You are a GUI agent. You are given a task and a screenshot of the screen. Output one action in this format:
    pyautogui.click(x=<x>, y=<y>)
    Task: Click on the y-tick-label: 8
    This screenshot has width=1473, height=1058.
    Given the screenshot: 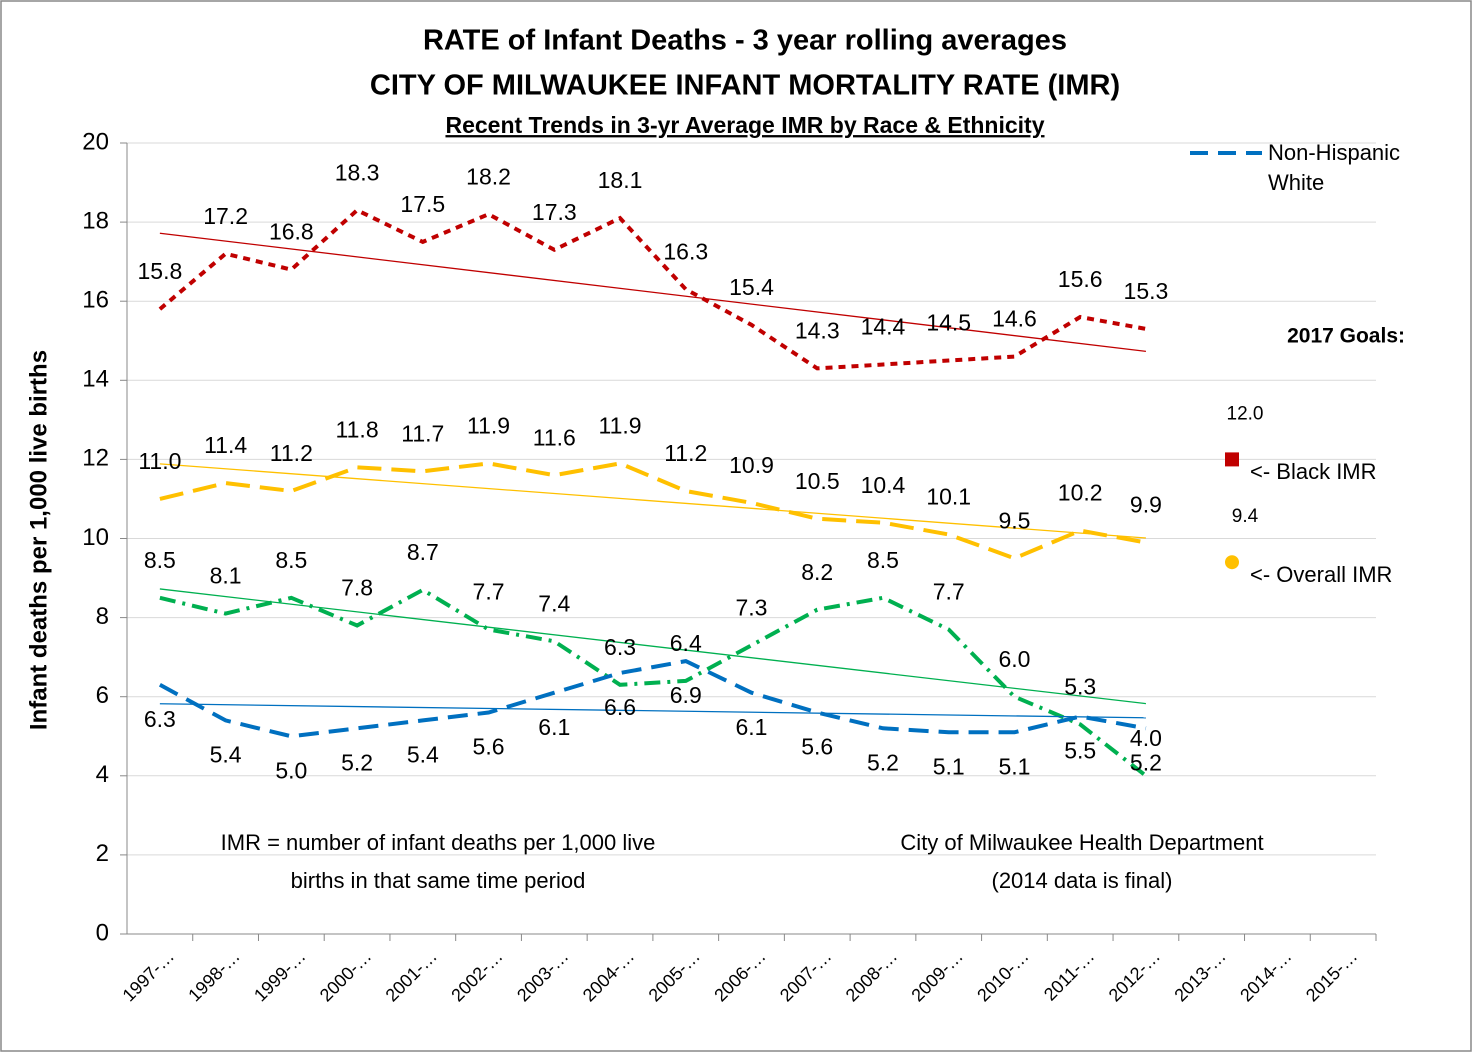 What is the action you would take?
    pyautogui.click(x=102, y=616)
    